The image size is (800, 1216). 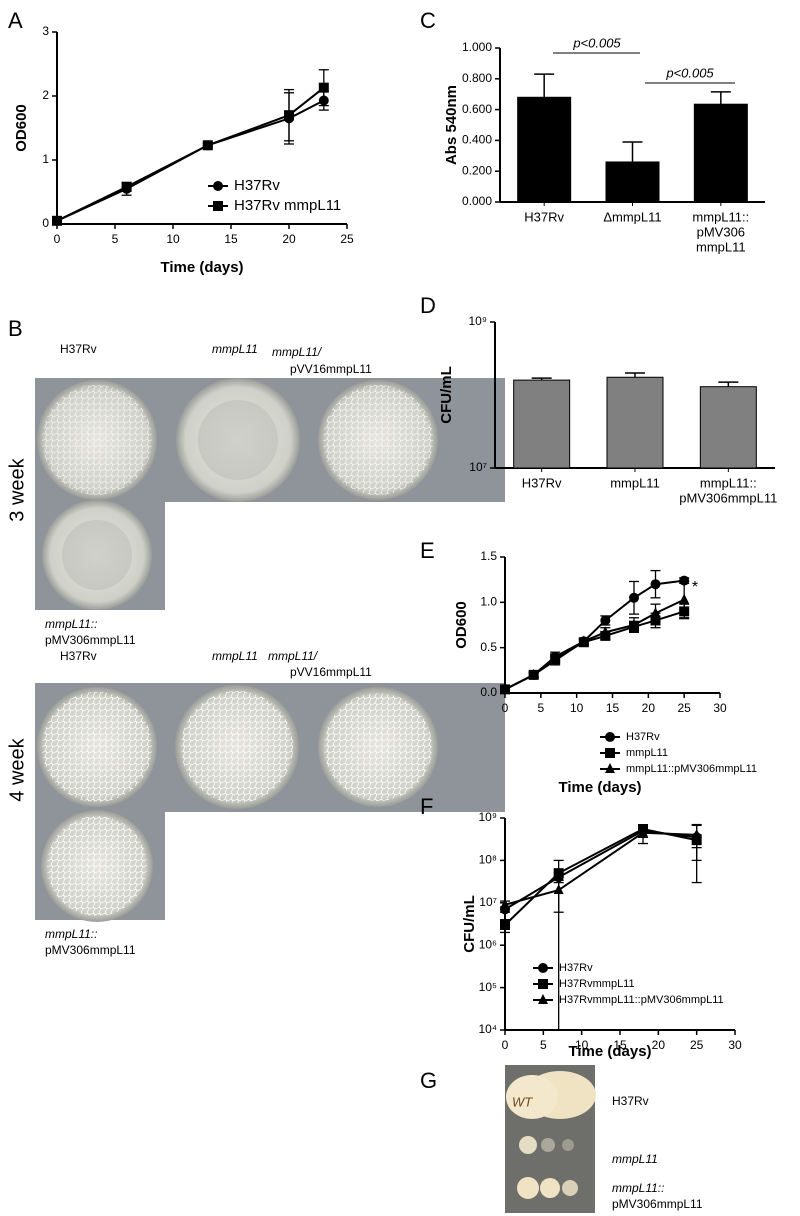 I want to click on panel-letter: G, so click(x=428, y=1080).